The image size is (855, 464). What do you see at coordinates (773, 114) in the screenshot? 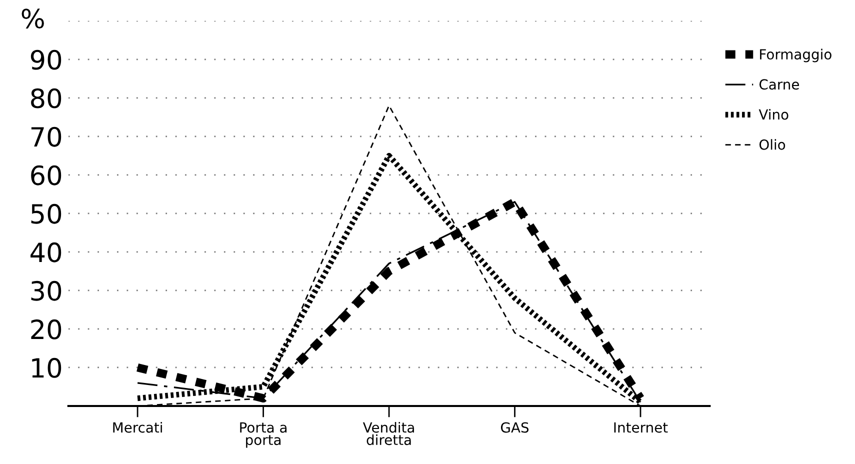
I see `legend-label: Vino` at bounding box center [773, 114].